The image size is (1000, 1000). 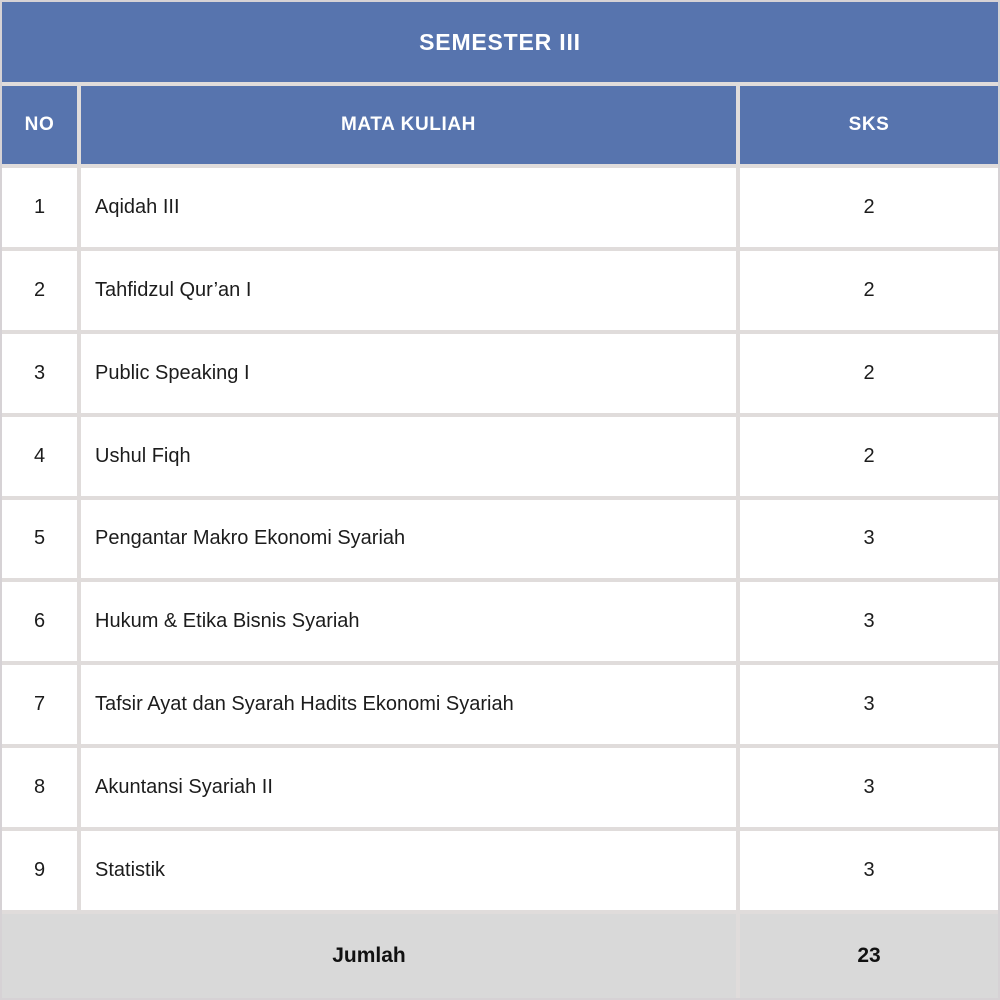 I want to click on row-number-cell: 4, so click(x=39, y=456).